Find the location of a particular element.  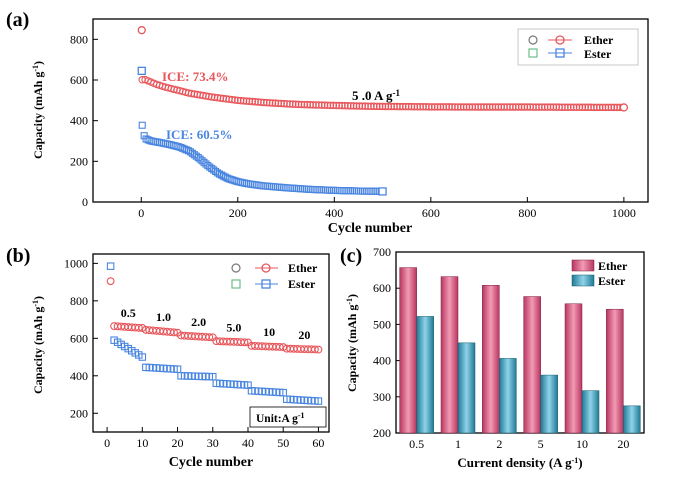

panel-b-axes: 0 10 20 30 40 50 60 200 400 600 800 1000 is located at coordinates (194, 353).